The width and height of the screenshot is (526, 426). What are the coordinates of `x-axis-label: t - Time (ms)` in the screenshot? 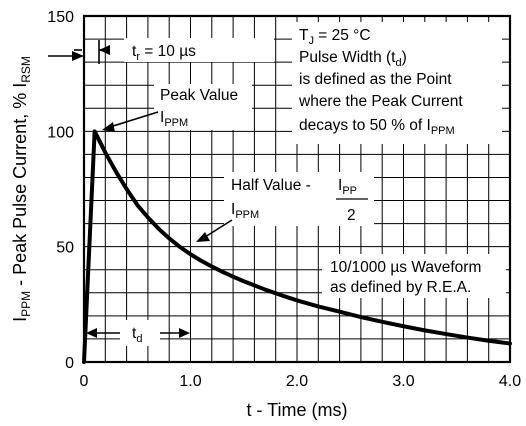 It's located at (297, 410).